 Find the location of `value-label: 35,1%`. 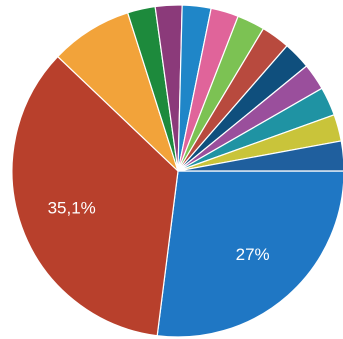

value-label: 35,1% is located at coordinates (72, 207).